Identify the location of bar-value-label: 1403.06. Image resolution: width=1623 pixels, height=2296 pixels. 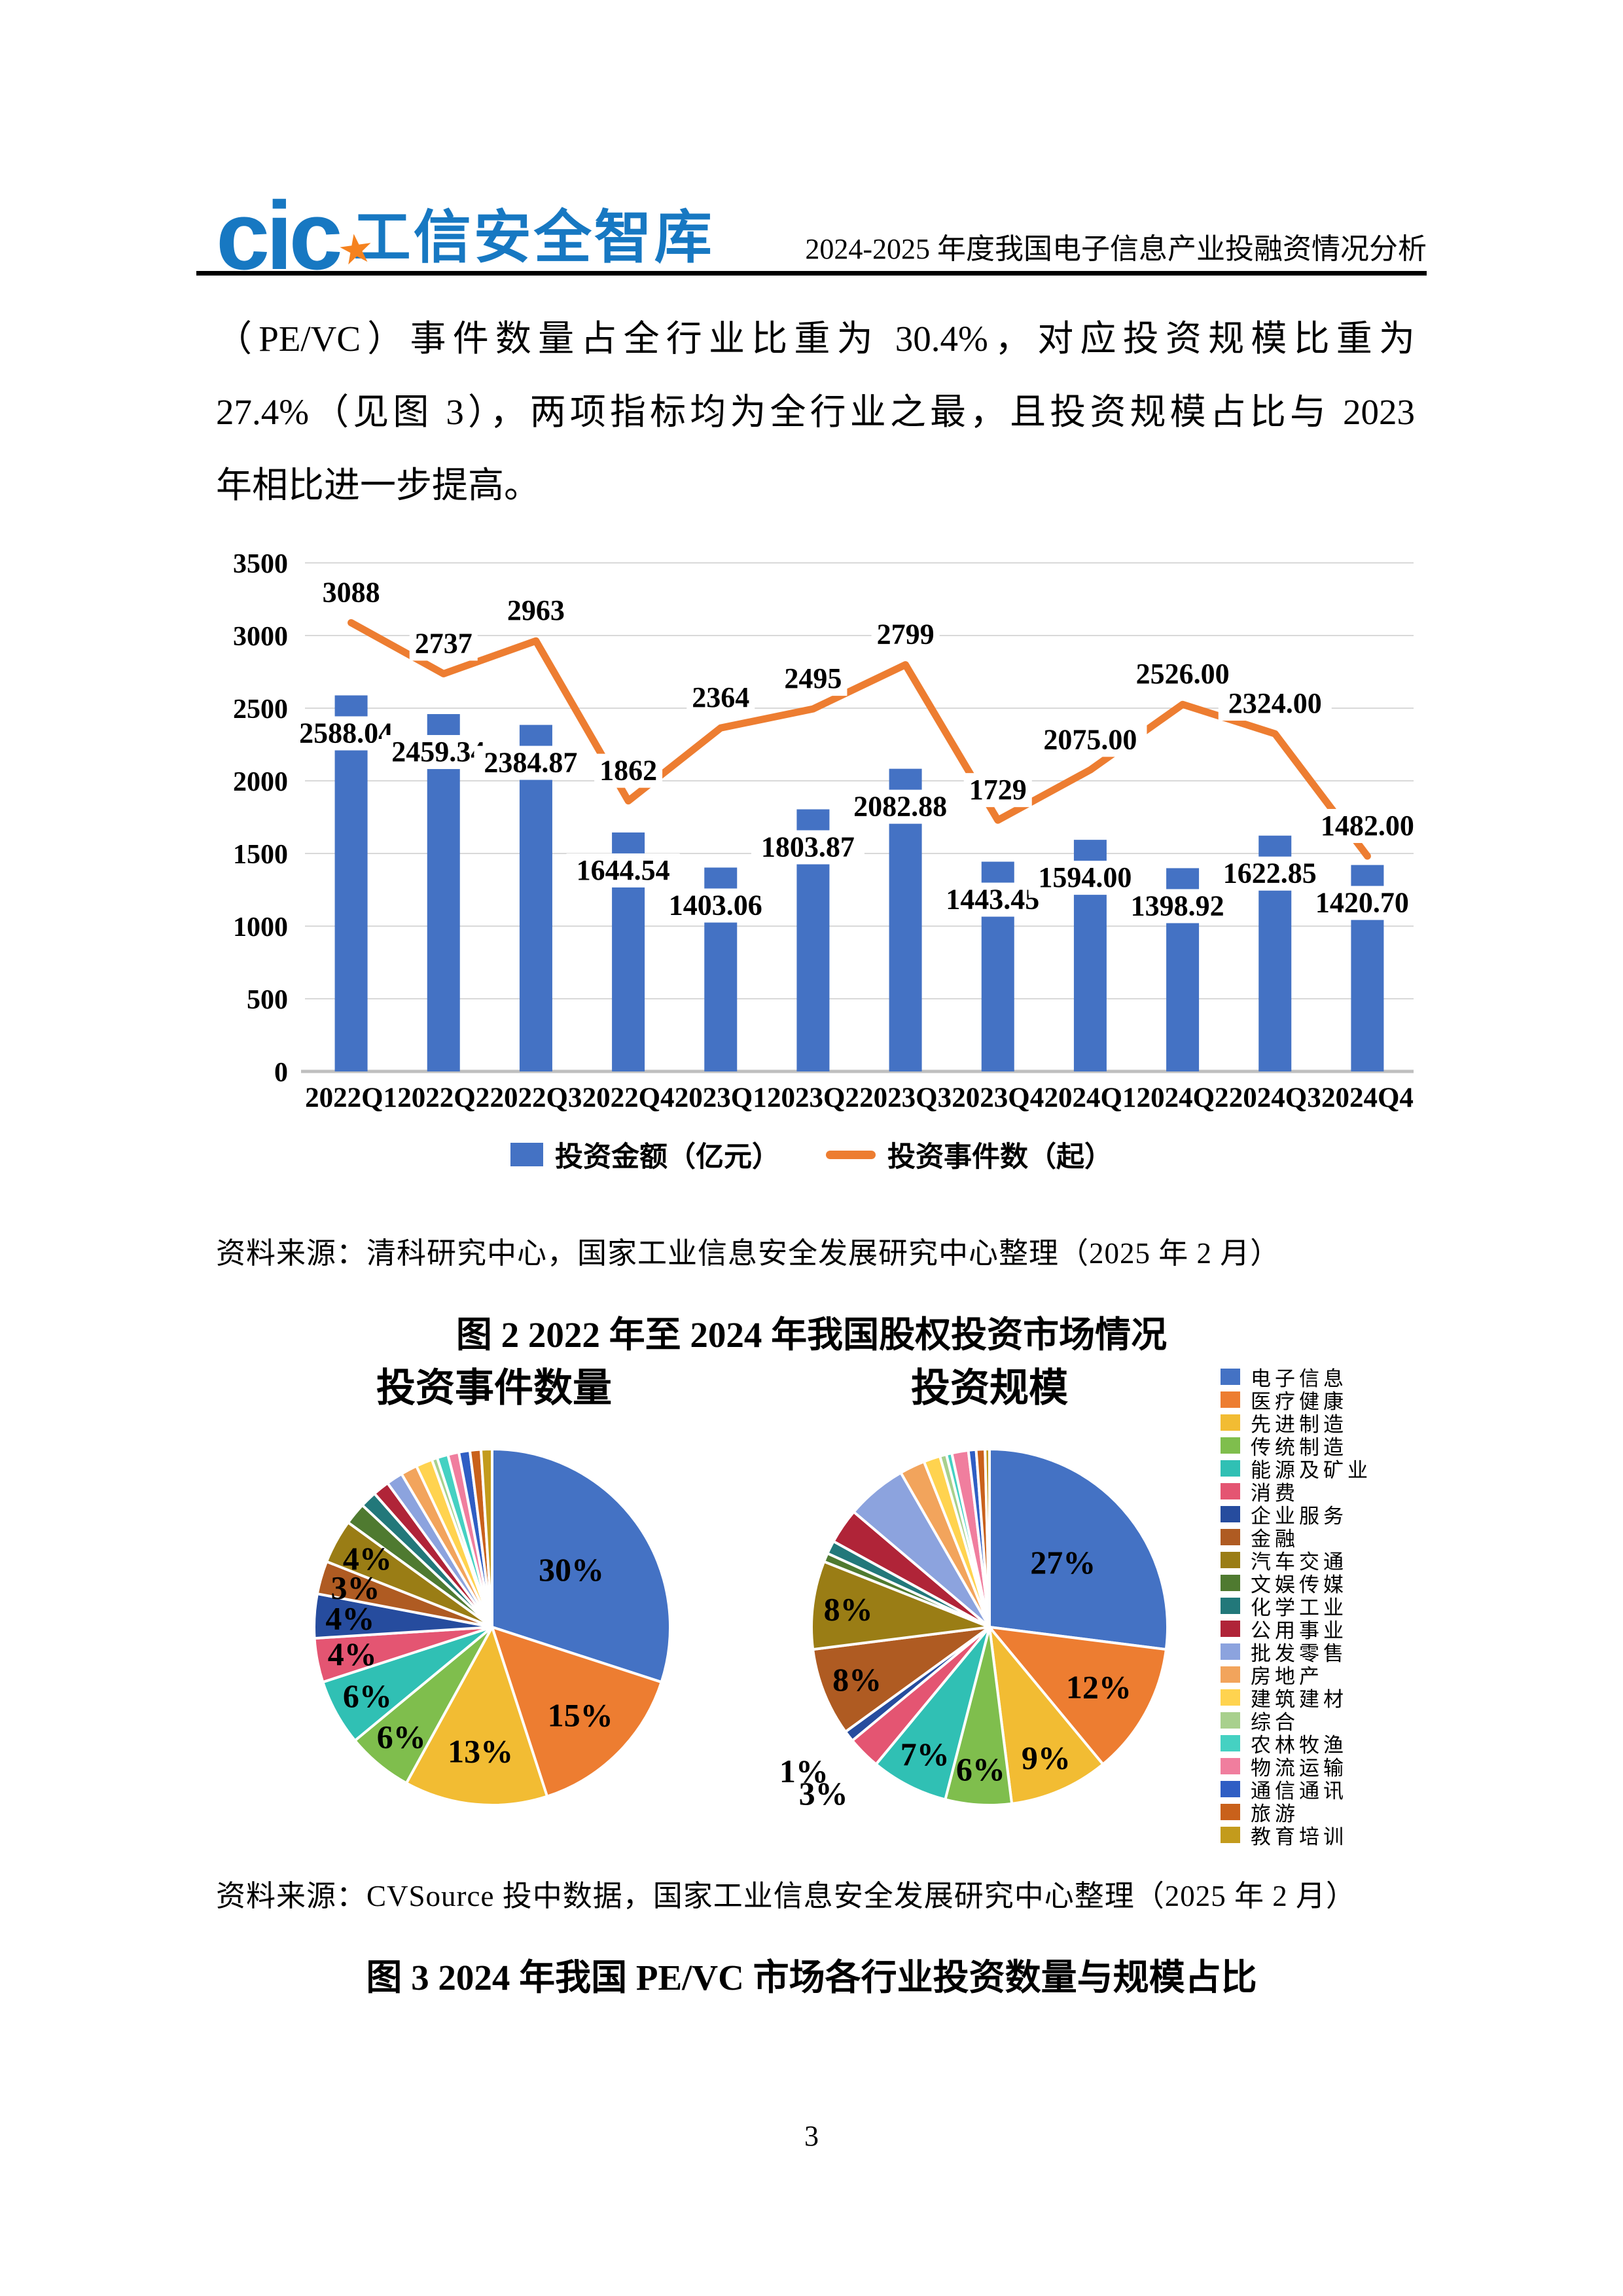
(715, 906).